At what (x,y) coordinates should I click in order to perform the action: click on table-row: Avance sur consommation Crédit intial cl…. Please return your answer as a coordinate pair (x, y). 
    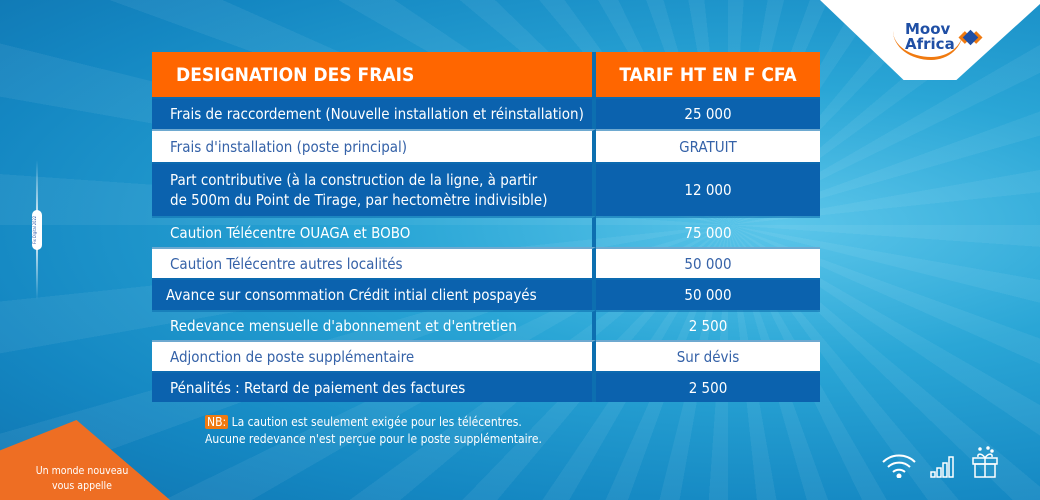
    Looking at the image, I should click on (486, 294).